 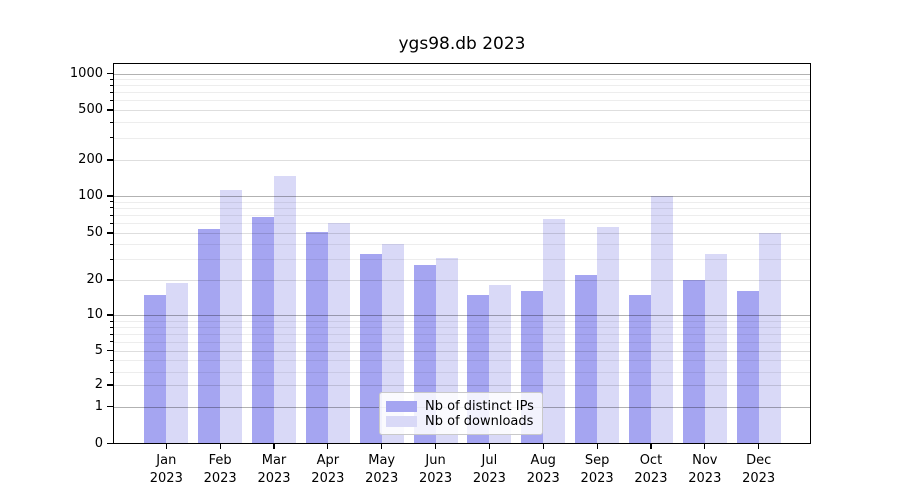 What do you see at coordinates (759, 460) in the screenshot?
I see `x-tick-label-line: Dec` at bounding box center [759, 460].